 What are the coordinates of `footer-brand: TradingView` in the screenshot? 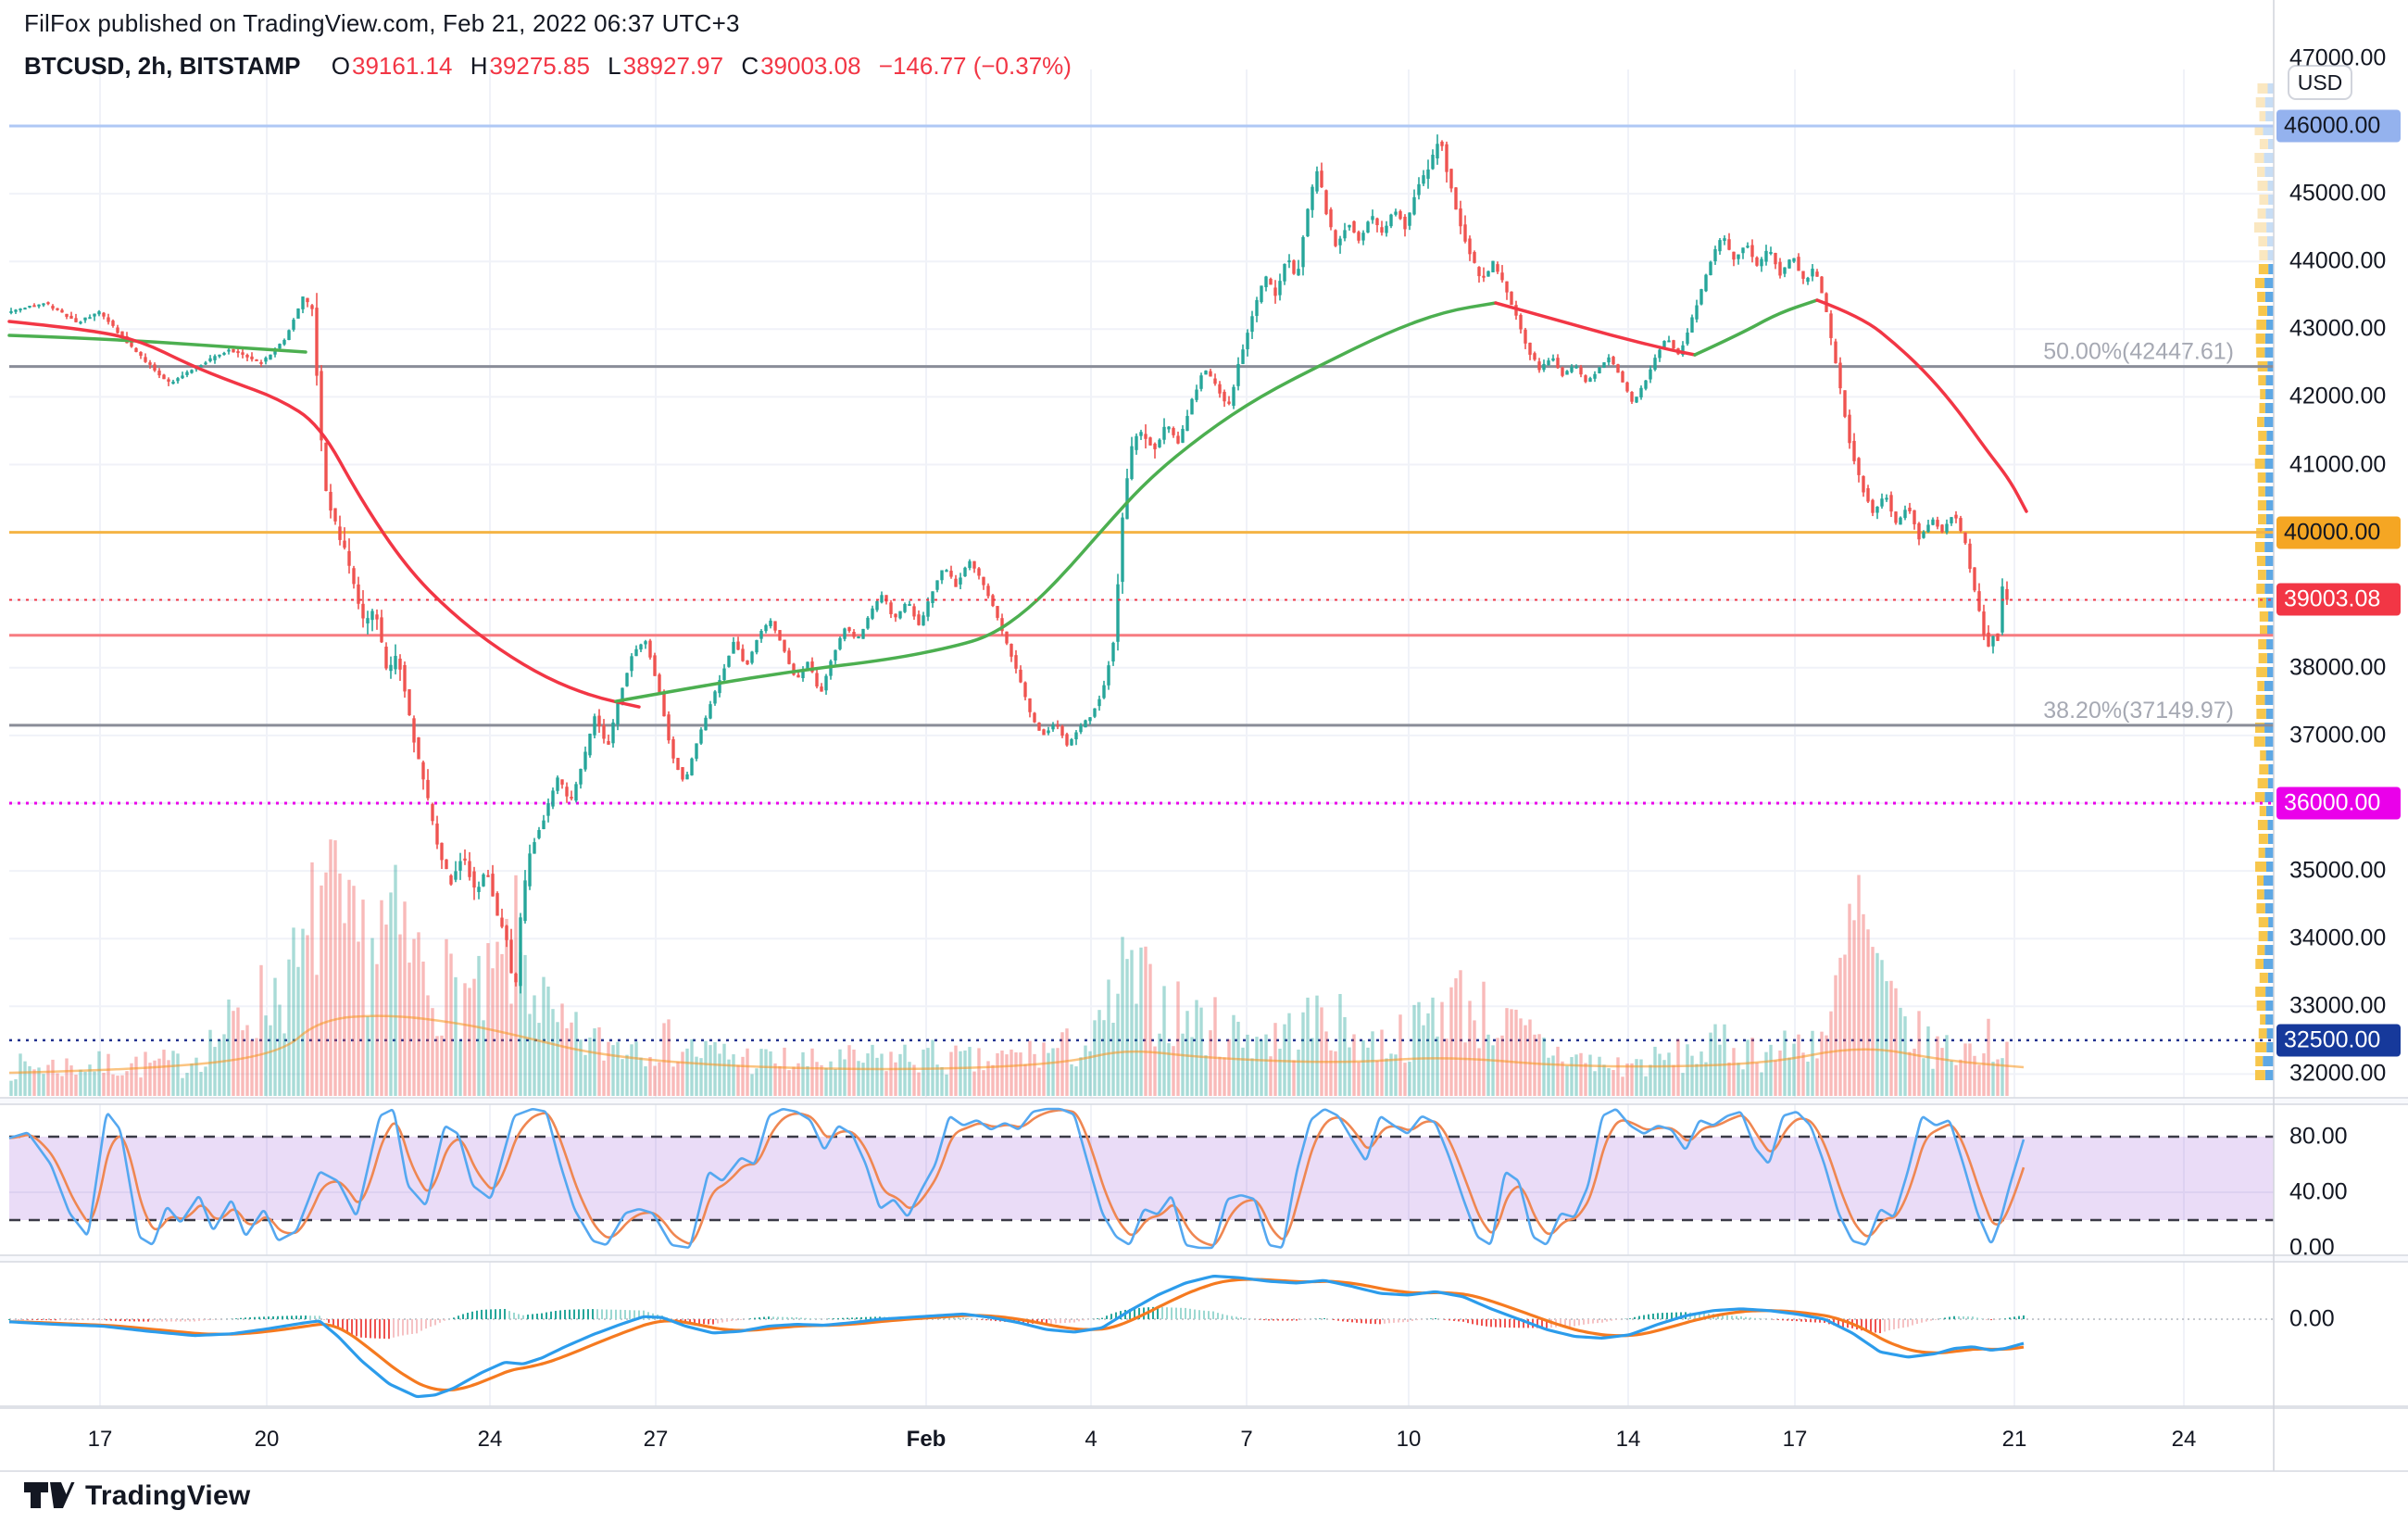 It's located at (136, 1496).